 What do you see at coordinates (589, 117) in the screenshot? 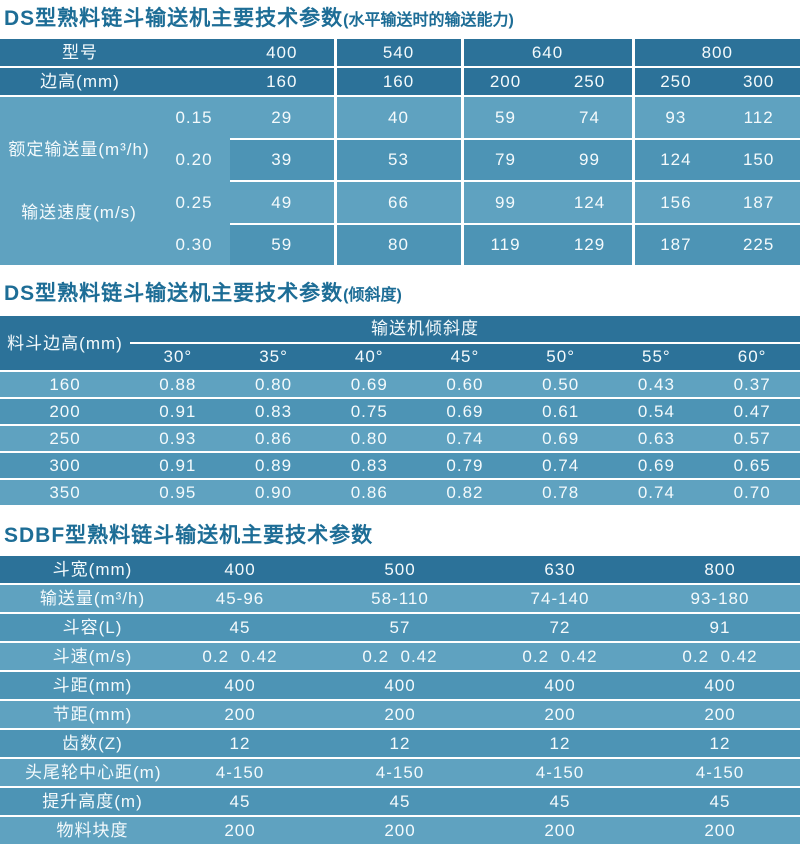
I see `table-cell-value: 74` at bounding box center [589, 117].